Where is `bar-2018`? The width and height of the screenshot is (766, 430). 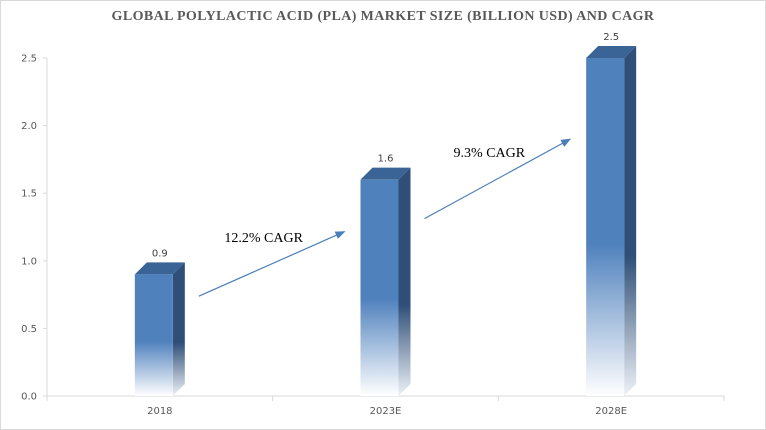
bar-2018 is located at coordinates (153, 335).